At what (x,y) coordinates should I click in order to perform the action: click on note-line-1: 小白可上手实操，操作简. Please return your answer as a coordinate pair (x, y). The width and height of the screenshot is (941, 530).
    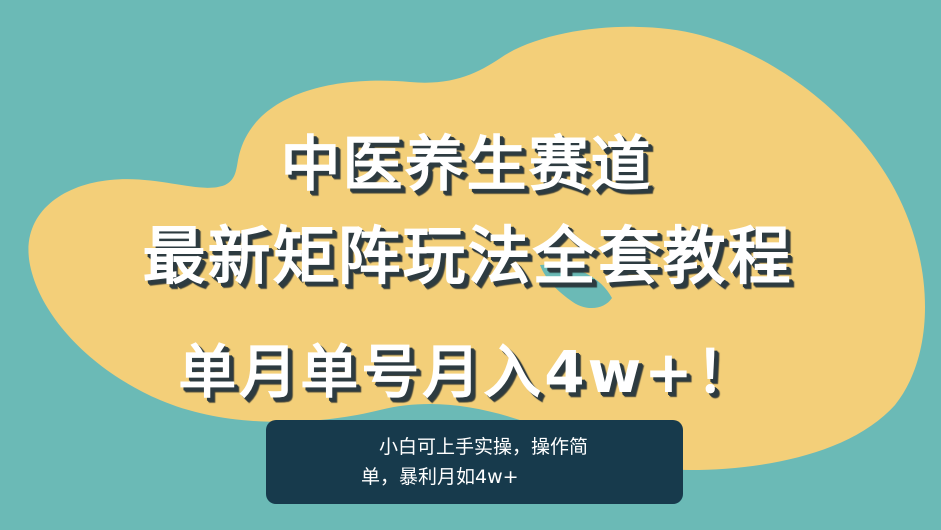
    Looking at the image, I should click on (484, 447).